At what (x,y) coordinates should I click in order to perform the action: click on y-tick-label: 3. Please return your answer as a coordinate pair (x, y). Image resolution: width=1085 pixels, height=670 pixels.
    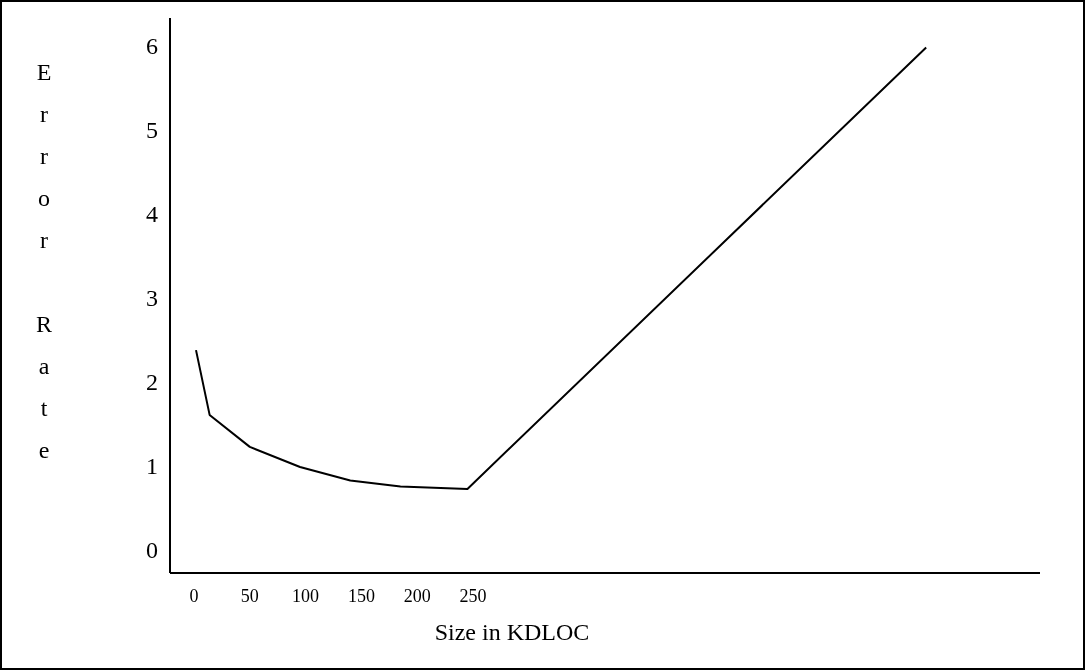
    Looking at the image, I should click on (152, 298).